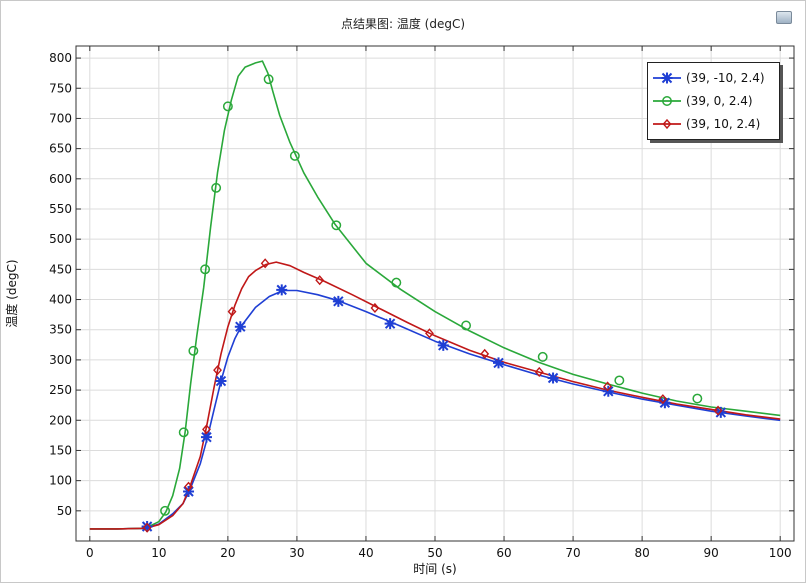  What do you see at coordinates (90, 553) in the screenshot?
I see `x-tick-label: 0` at bounding box center [90, 553].